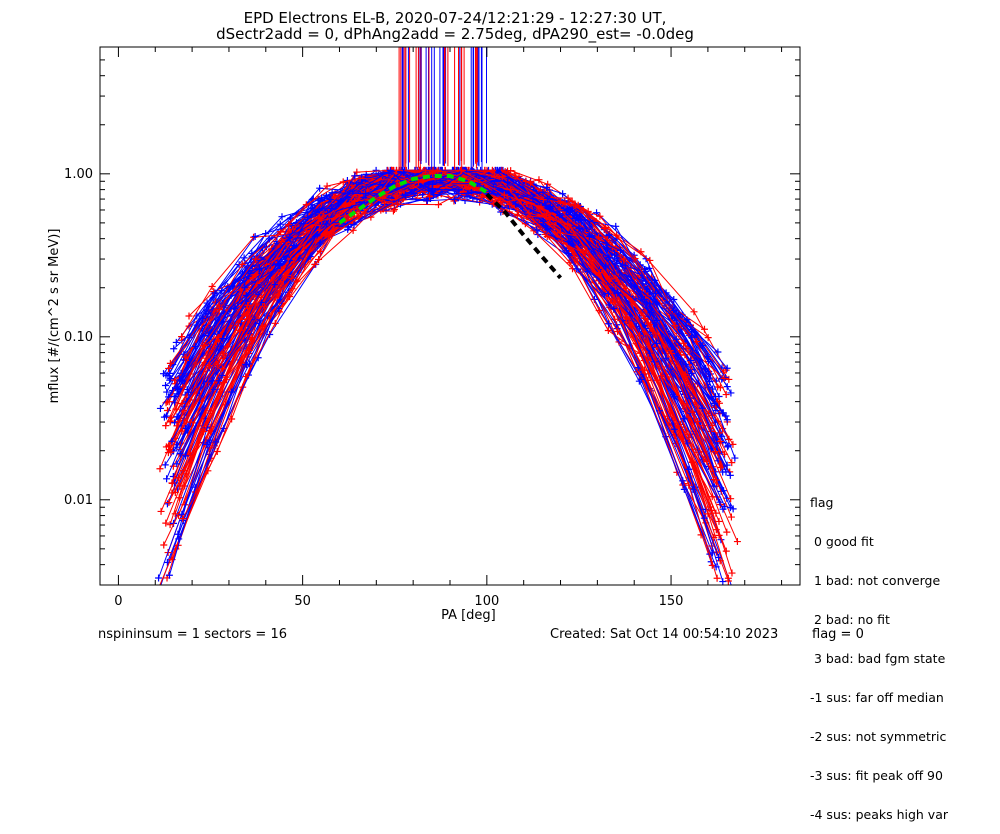 This screenshot has width=1000, height=834. Describe the element at coordinates (192, 634) in the screenshot. I see `footer-spin-info: nspininsum = 1 sectors = 16` at that location.